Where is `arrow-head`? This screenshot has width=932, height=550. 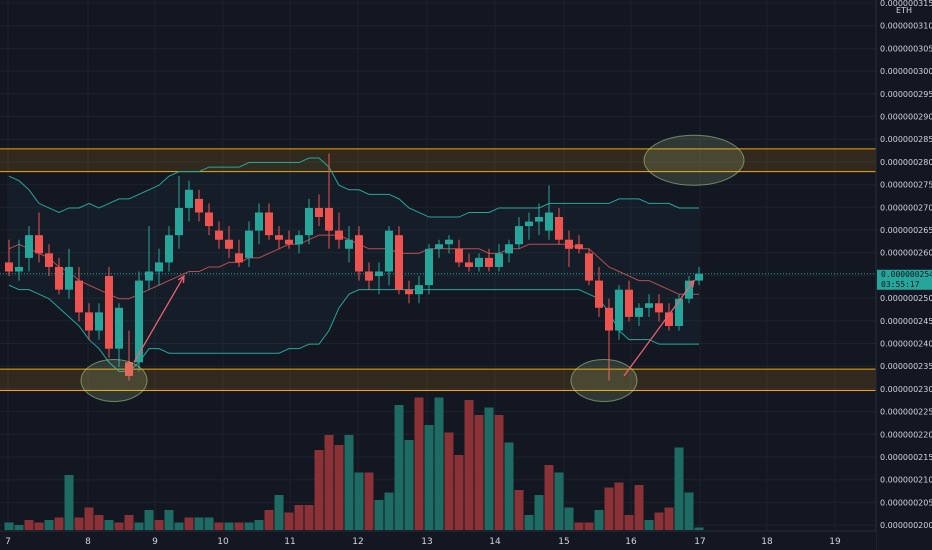 arrow-head is located at coordinates (181, 279).